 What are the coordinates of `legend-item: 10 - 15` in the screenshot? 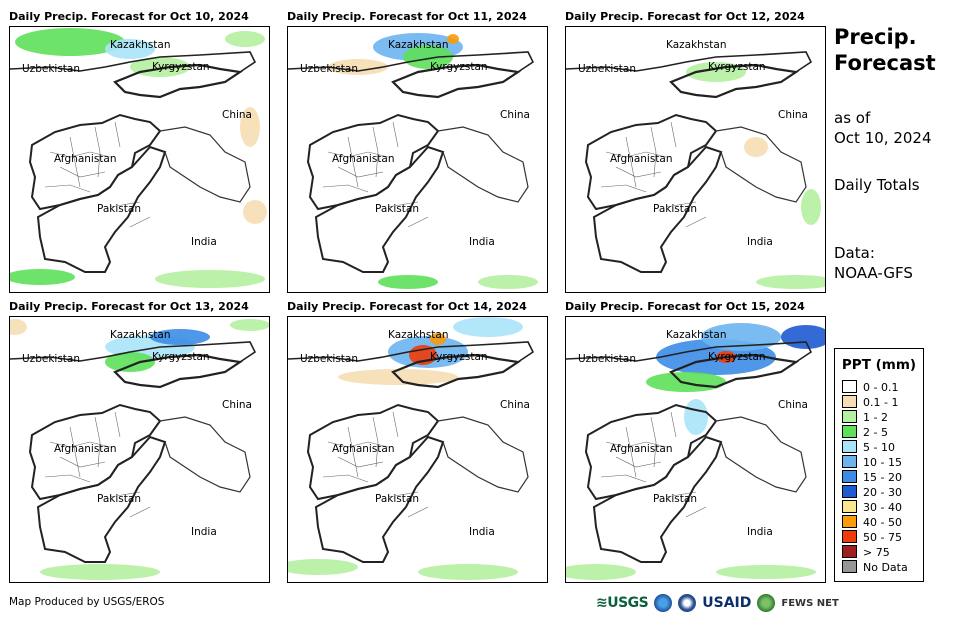 It's located at (872, 462).